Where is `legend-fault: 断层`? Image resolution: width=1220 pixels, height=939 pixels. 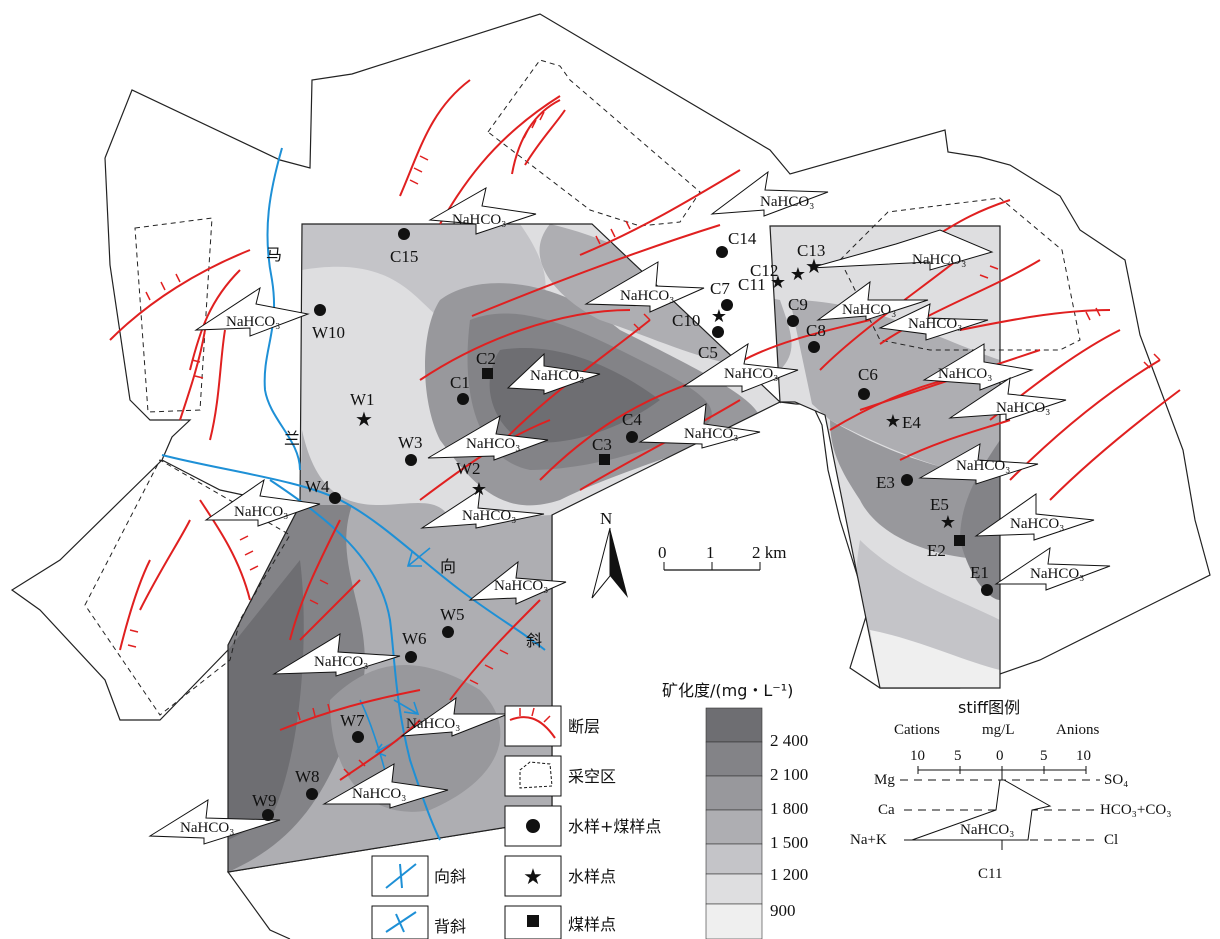
legend-fault: 断层 is located at coordinates (584, 726).